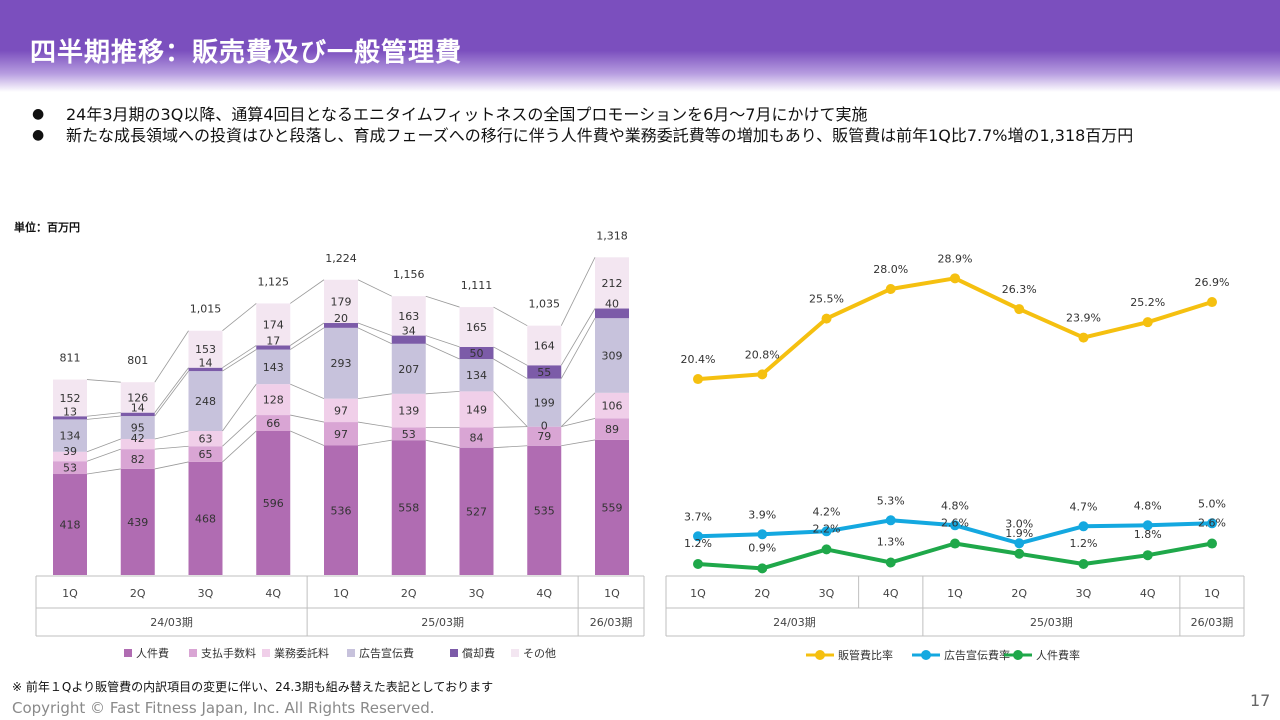 Image resolution: width=1280 pixels, height=720 pixels. Describe the element at coordinates (640, 46) in the screenshot. I see `header-banner: 四半期推移：販売費及び一般管理費` at that location.